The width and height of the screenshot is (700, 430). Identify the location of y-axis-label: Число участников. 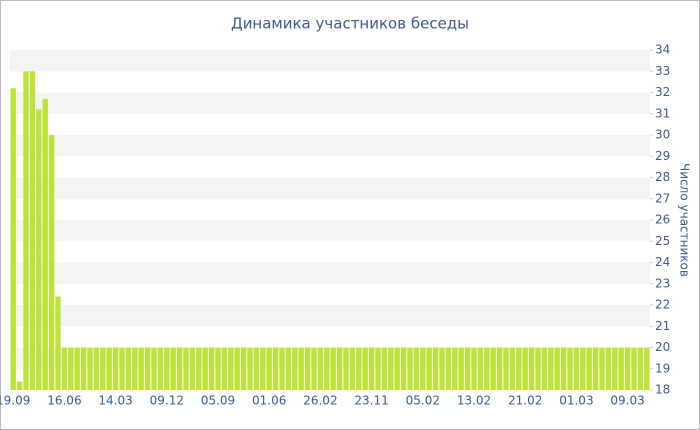
(685, 220).